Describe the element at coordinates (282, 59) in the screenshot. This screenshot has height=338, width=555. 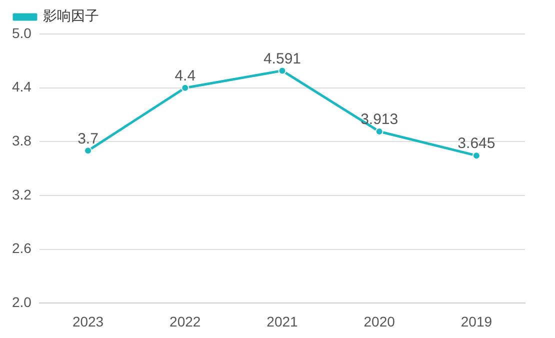
I see `data-label: 4.591` at that location.